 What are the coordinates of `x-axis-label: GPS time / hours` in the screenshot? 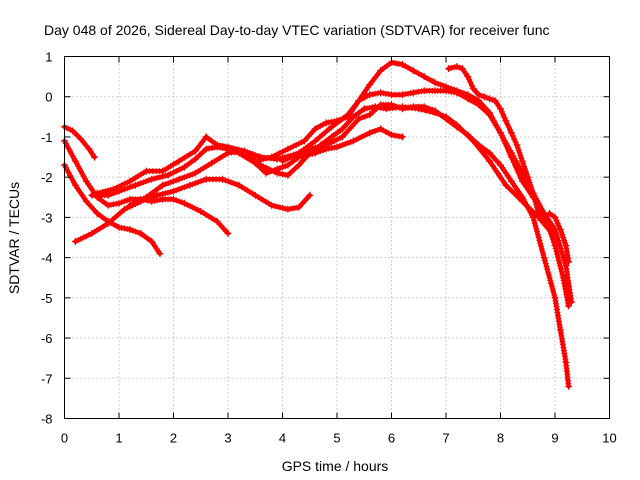 It's located at (335, 466).